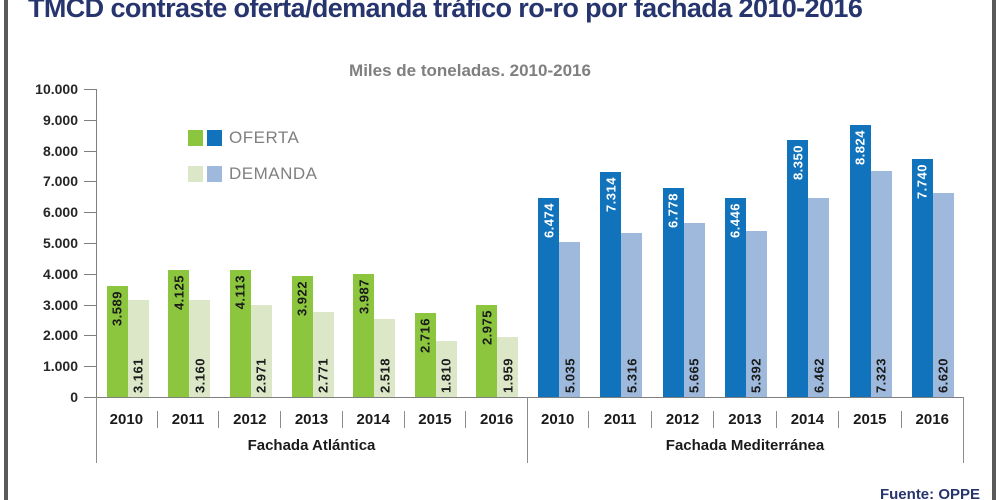 Image resolution: width=1000 pixels, height=500 pixels. Describe the element at coordinates (56, 89) in the screenshot. I see `y-axis-tick-label: 10.000` at that location.